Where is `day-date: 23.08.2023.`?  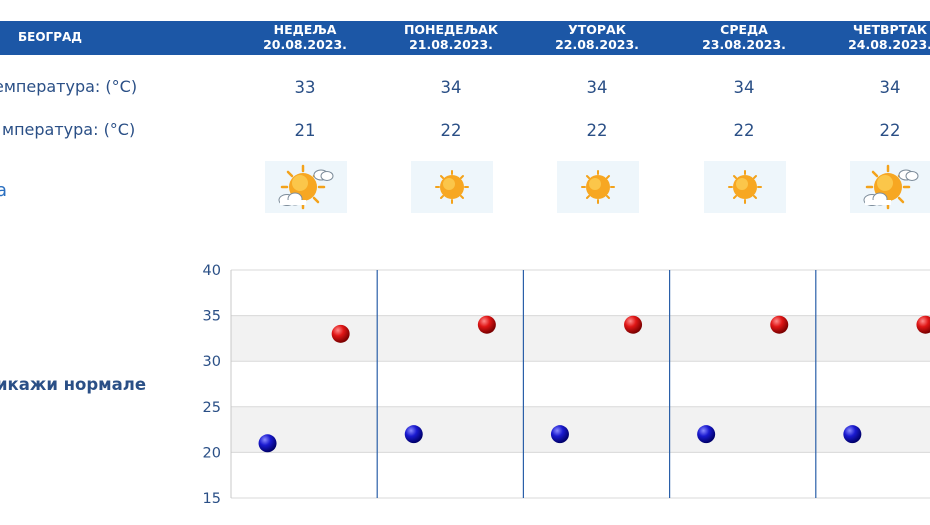
day-date: 23.08.2023. is located at coordinates (744, 44).